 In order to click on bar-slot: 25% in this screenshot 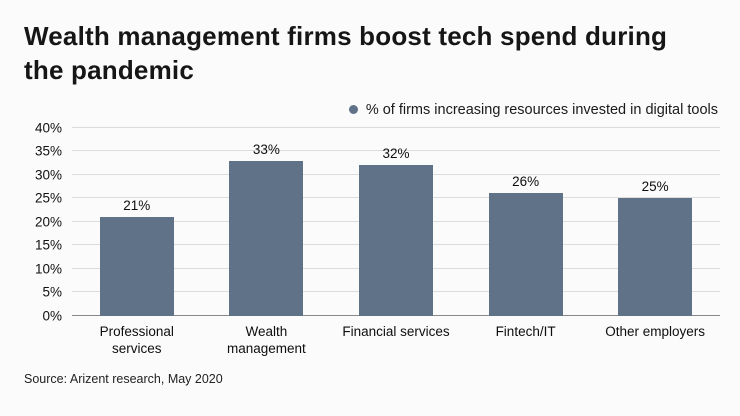, I will do `click(655, 222)`.